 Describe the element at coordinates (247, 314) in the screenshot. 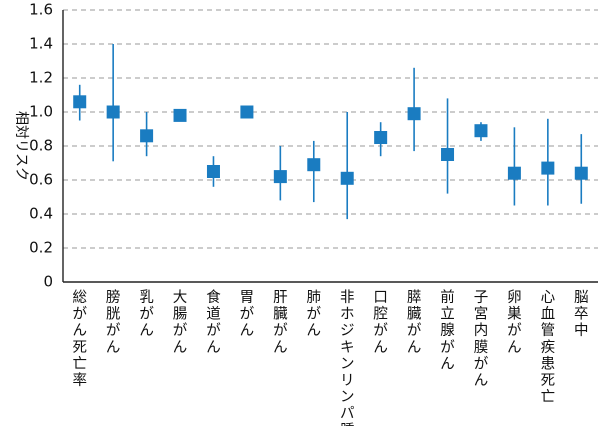

I see `x-category-label: 胃がん` at that location.